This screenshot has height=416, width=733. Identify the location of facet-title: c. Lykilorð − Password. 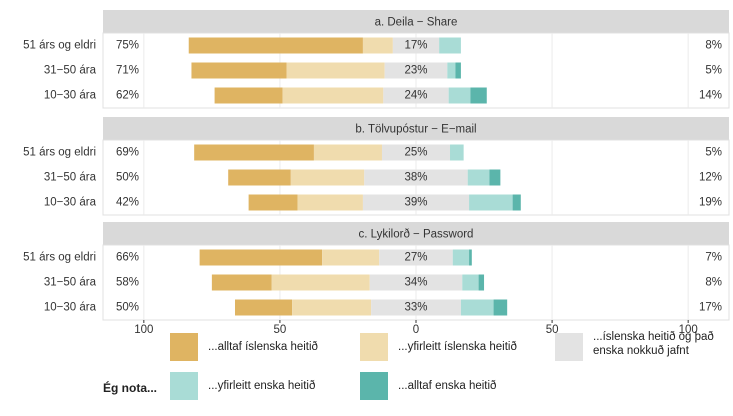
(416, 235).